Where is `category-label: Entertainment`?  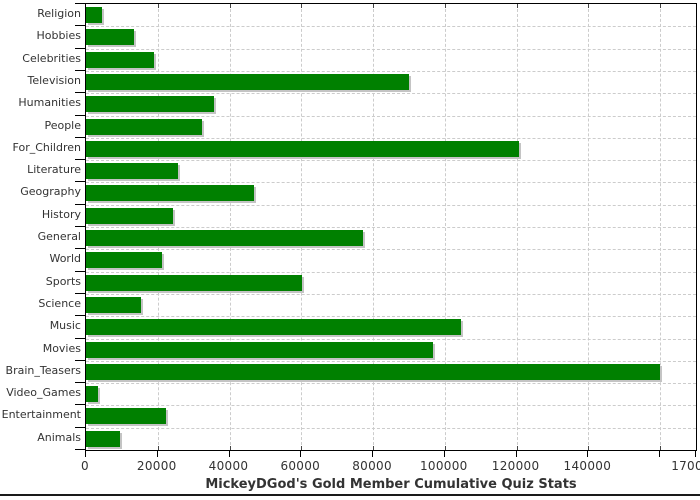
category-label: Entertainment is located at coordinates (41, 415).